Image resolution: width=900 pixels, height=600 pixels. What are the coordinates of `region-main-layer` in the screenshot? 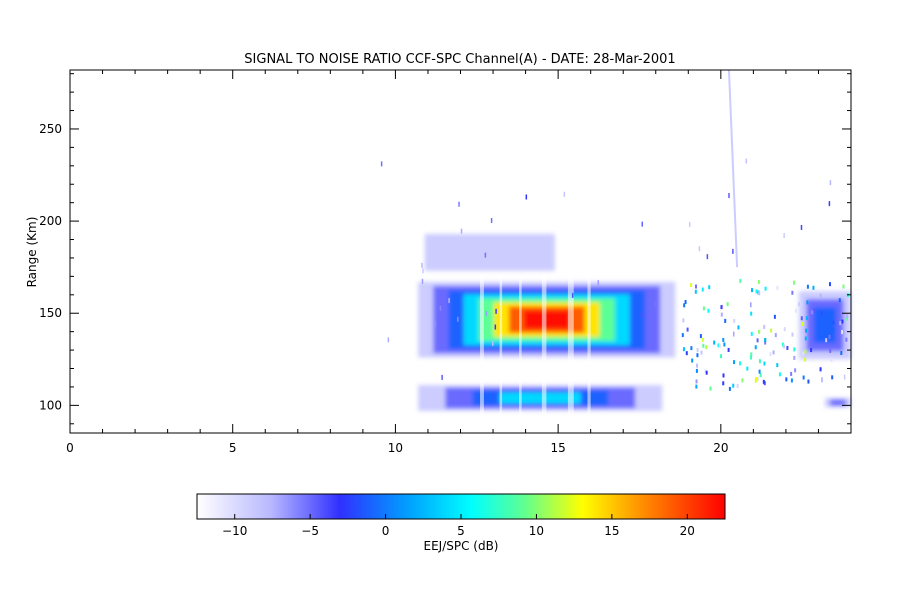 It's located at (547, 319).